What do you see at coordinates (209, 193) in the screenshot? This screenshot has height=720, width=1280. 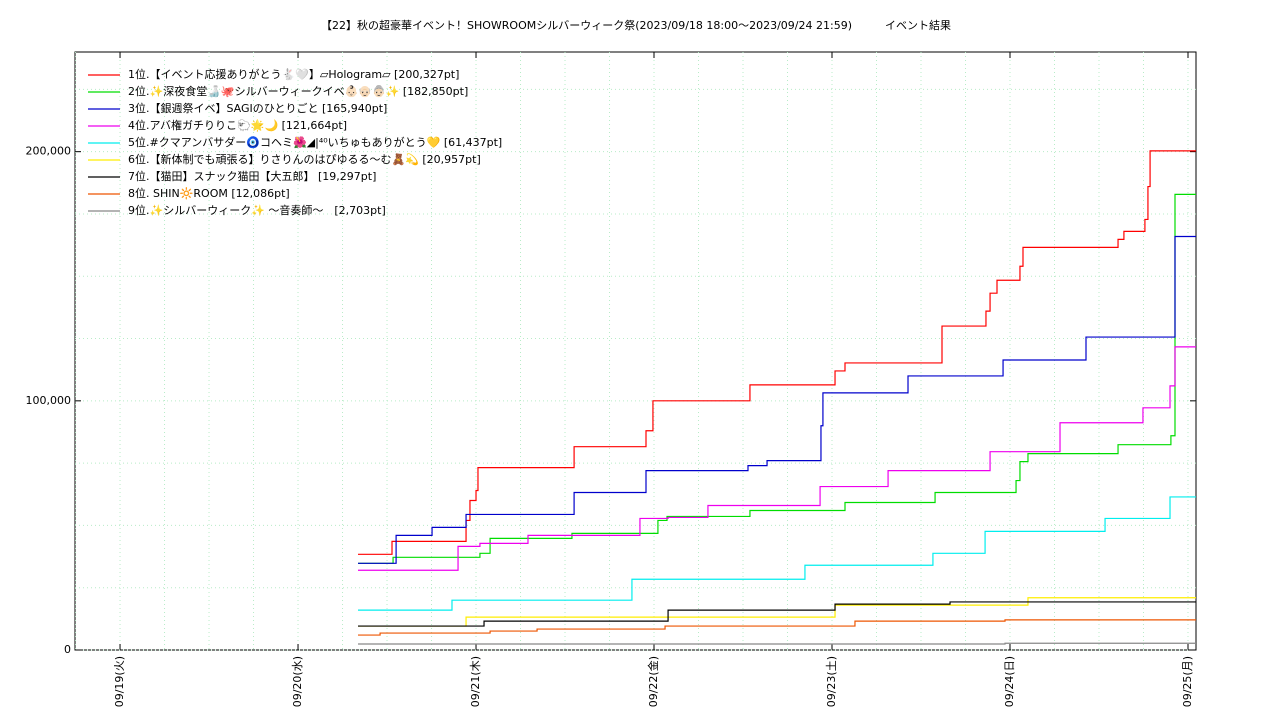 I see `legend-label: 8位. SHIN🔆ROOM [12,086pt]` at bounding box center [209, 193].